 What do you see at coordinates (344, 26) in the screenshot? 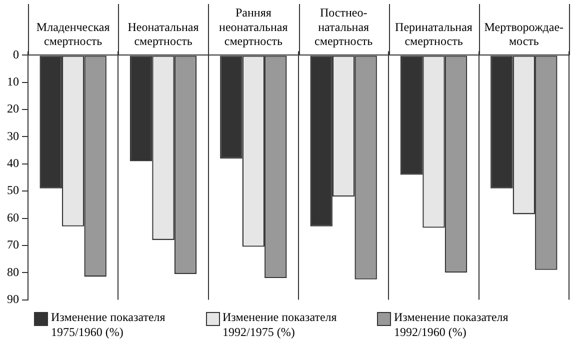
I see `x-tick-label: Постнео-натальная смертность` at bounding box center [344, 26].